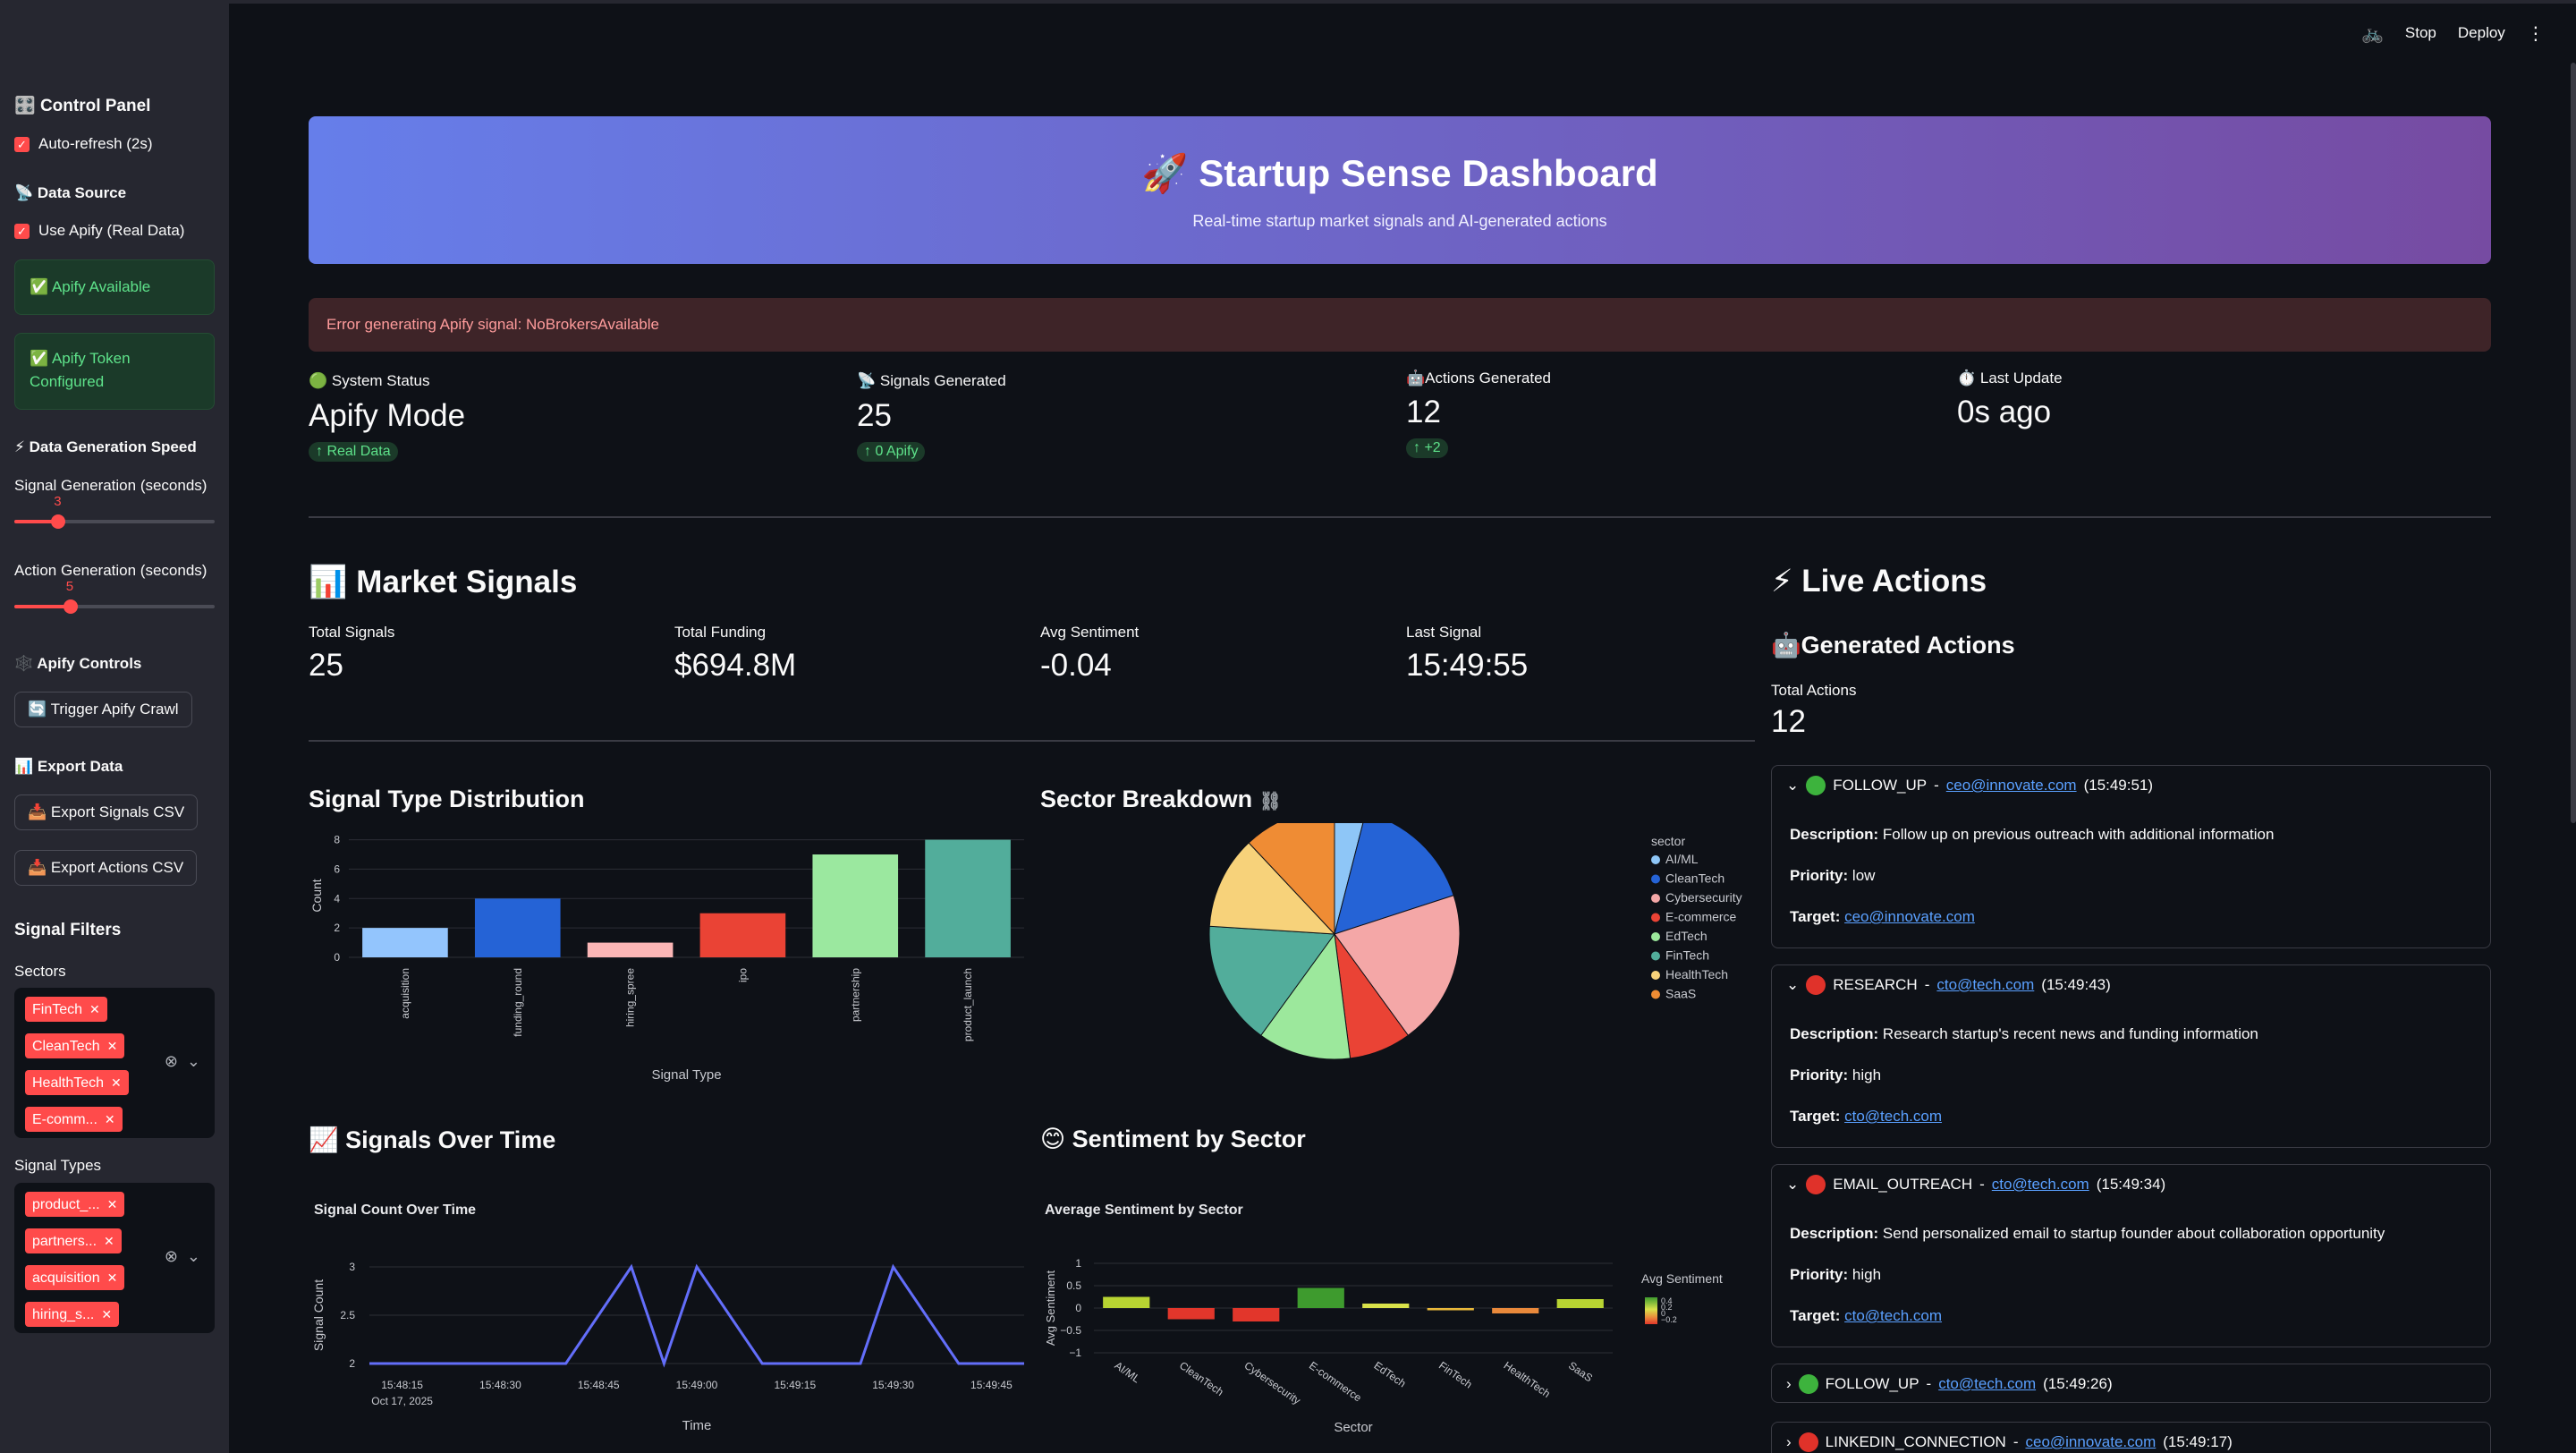 Image resolution: width=2576 pixels, height=1453 pixels. I want to click on tag-acquisition: acquisition ✕, so click(75, 1277).